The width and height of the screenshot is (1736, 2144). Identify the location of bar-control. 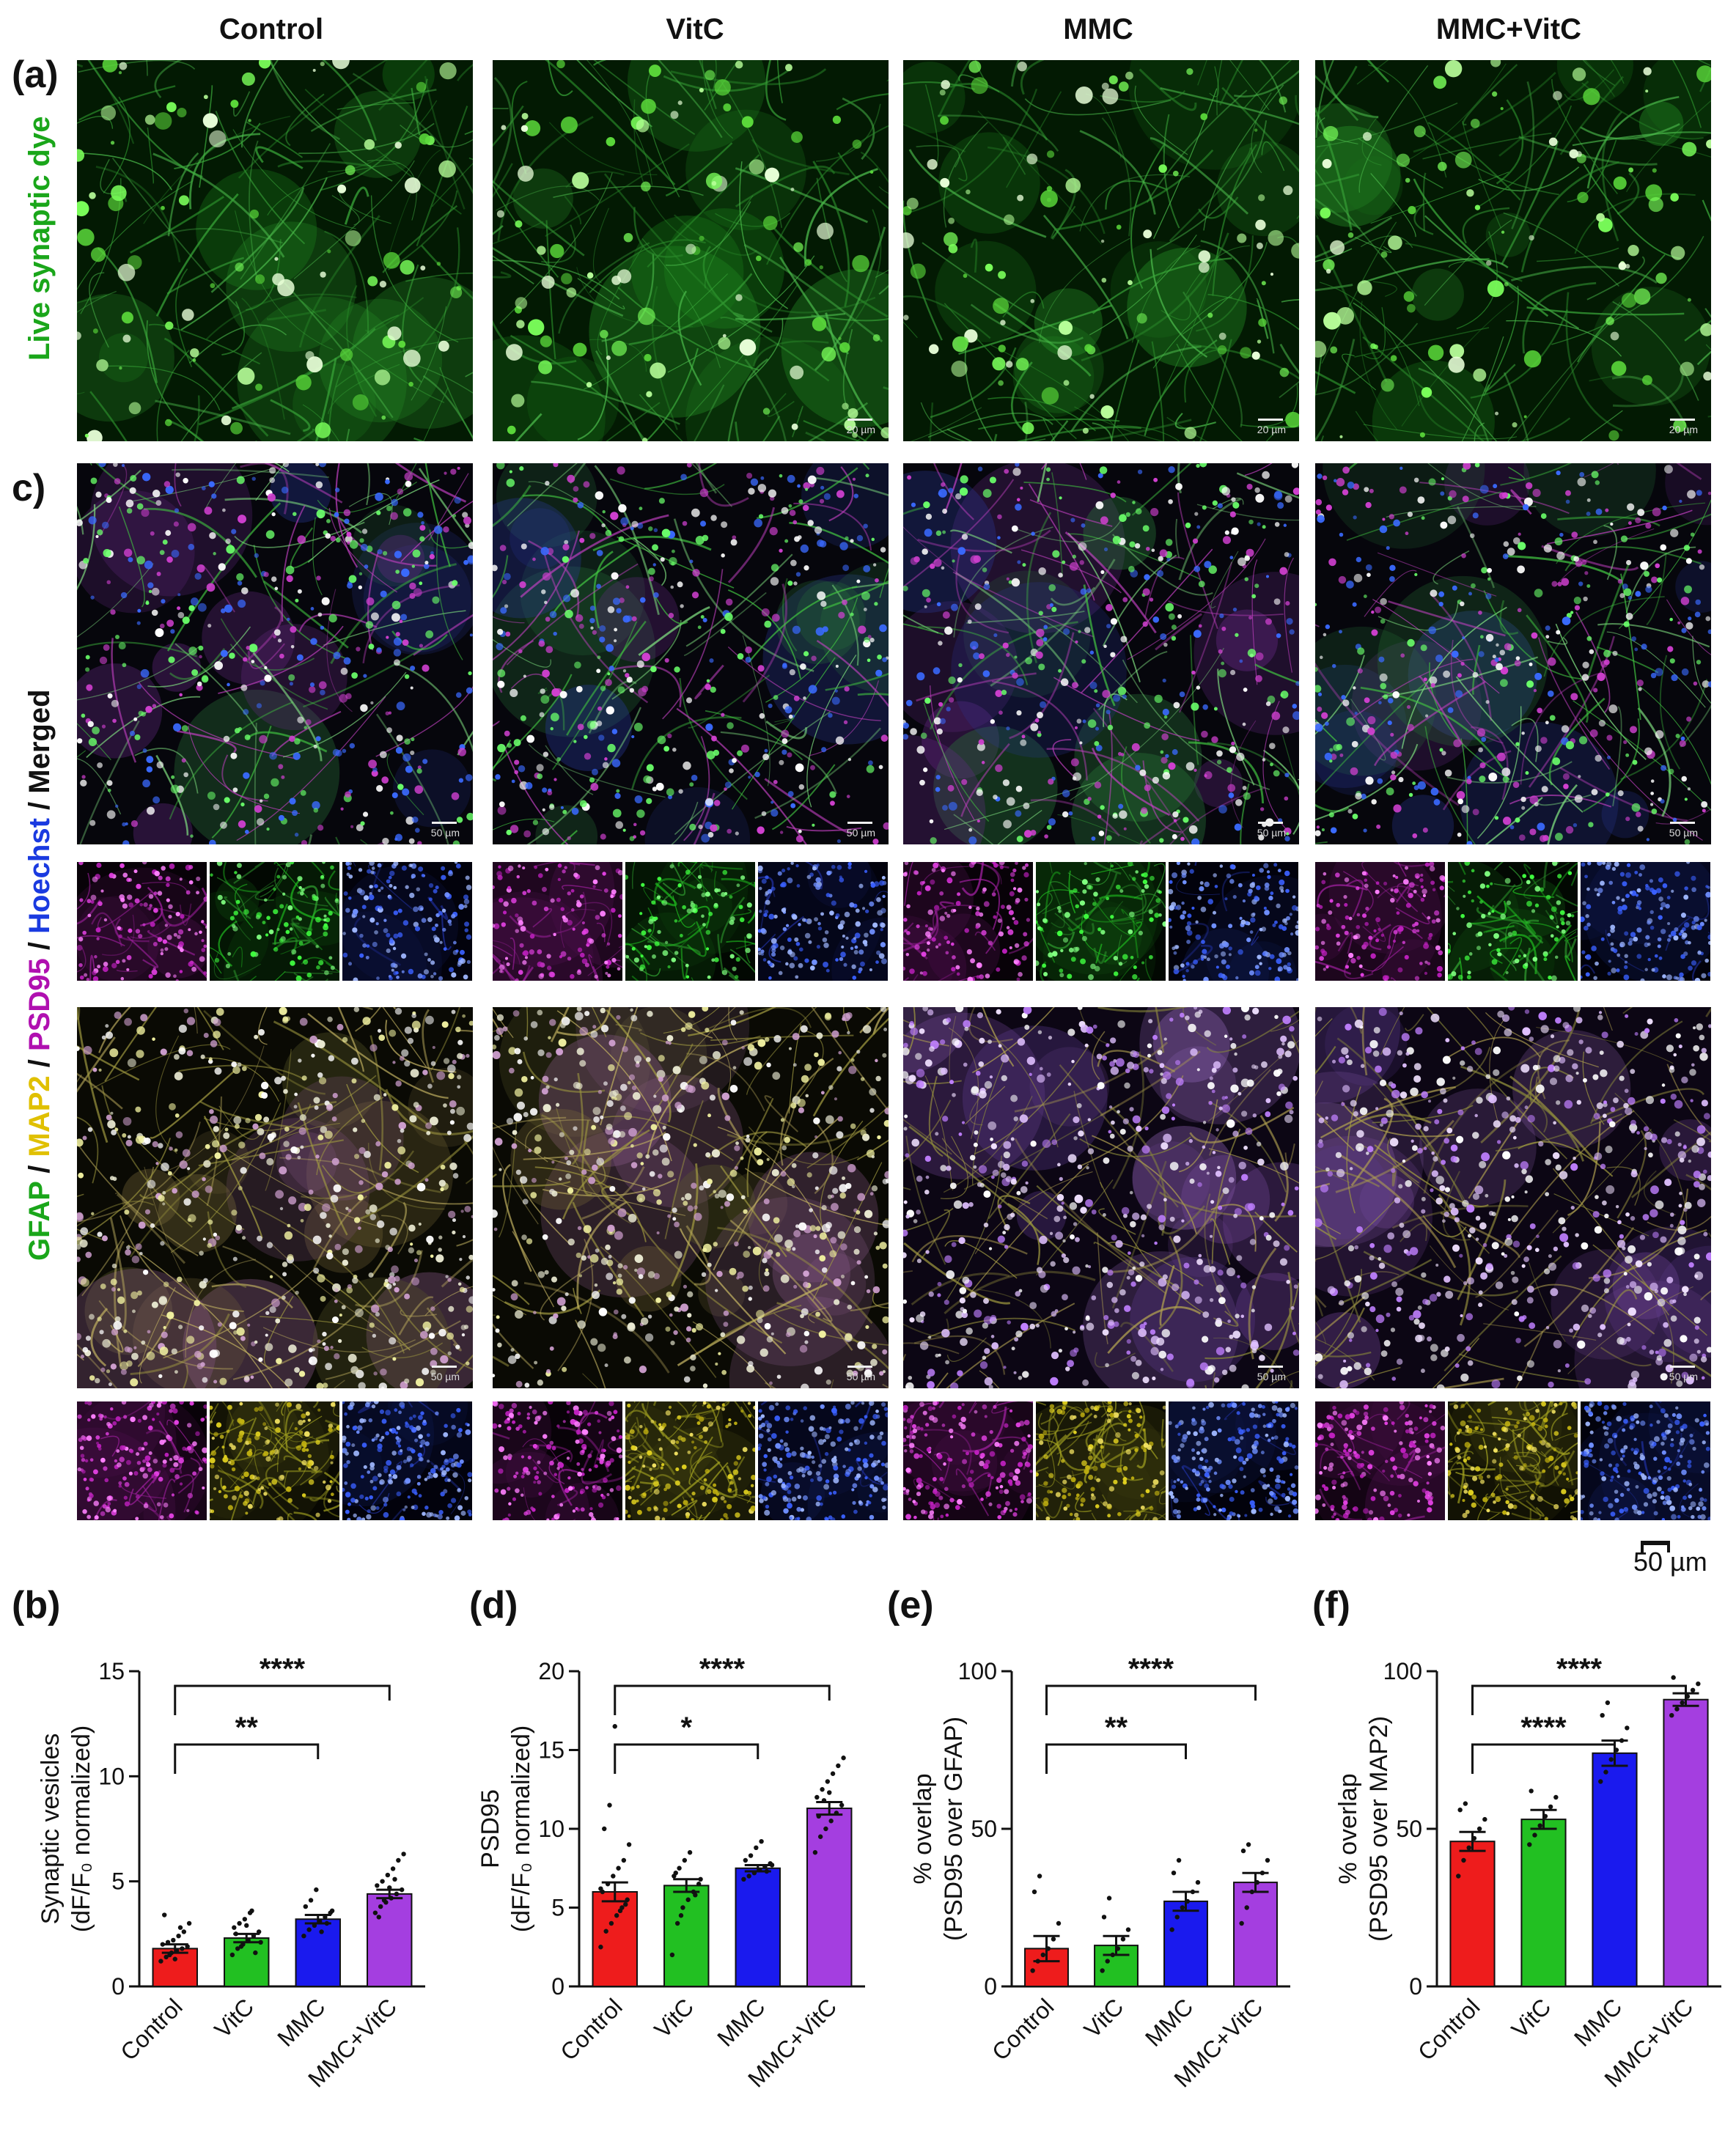
(175, 1967).